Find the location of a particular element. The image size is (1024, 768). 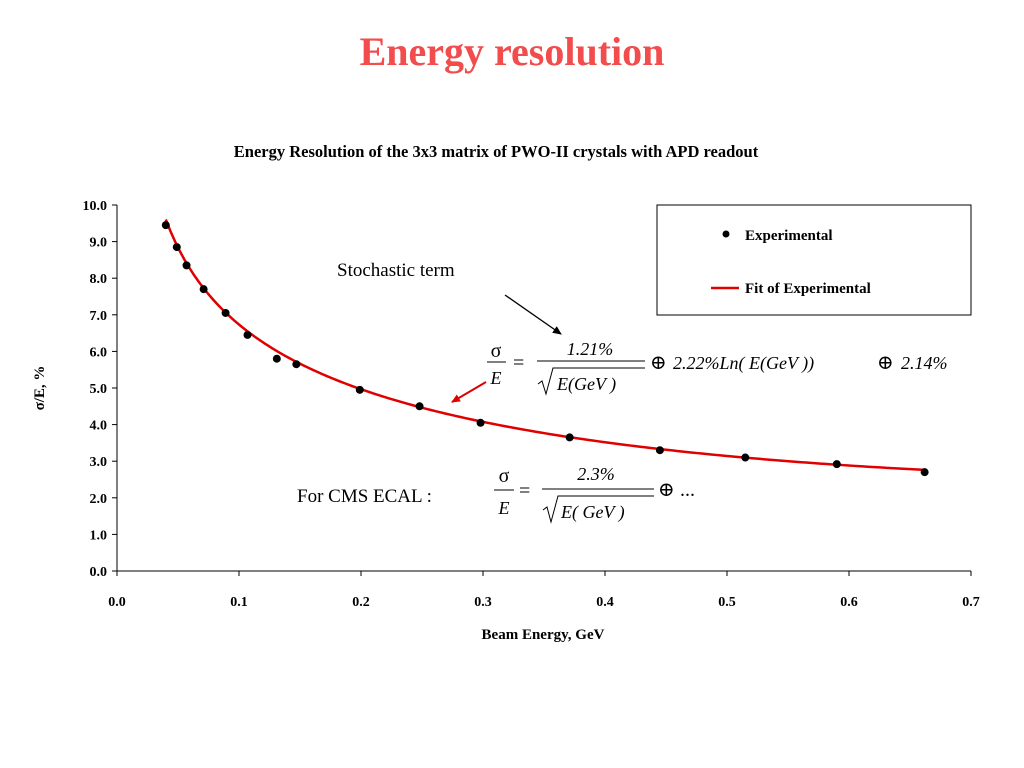

y-tick-label: 6.0 is located at coordinates (99, 352).